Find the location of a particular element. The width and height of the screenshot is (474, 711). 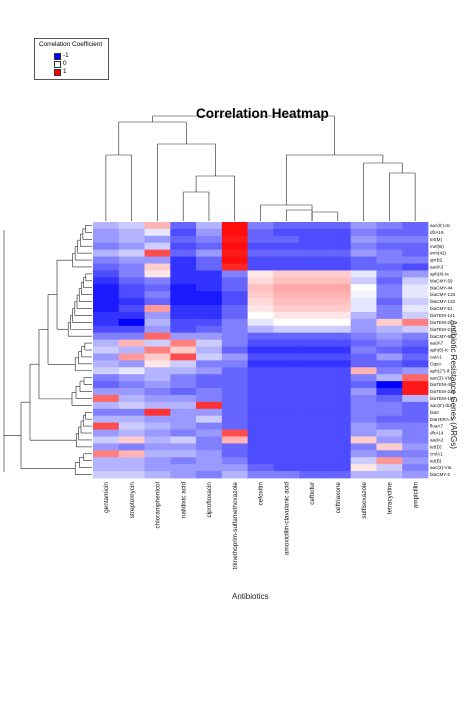

column-label: chloramphenicol is located at coordinates (158, 505).